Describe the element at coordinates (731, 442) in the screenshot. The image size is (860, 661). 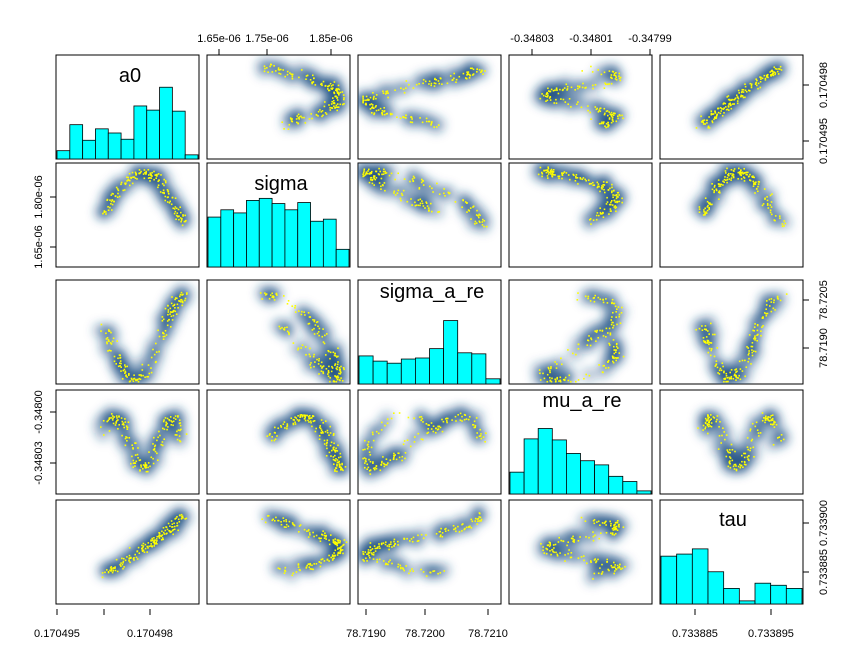
I see `panel-frame` at that location.